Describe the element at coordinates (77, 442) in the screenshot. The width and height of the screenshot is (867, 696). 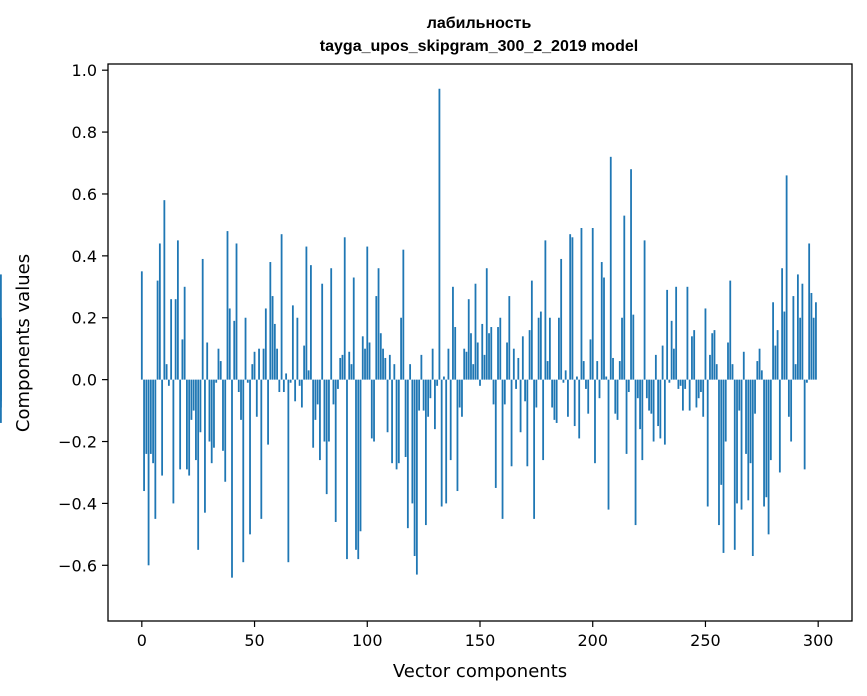
I see `y-tick-label: −0.2` at that location.